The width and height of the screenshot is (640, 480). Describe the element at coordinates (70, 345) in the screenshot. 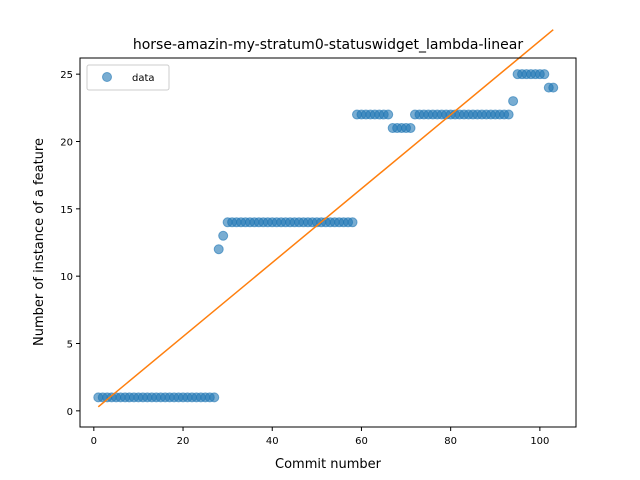

I see `y-tick-label: 5` at that location.